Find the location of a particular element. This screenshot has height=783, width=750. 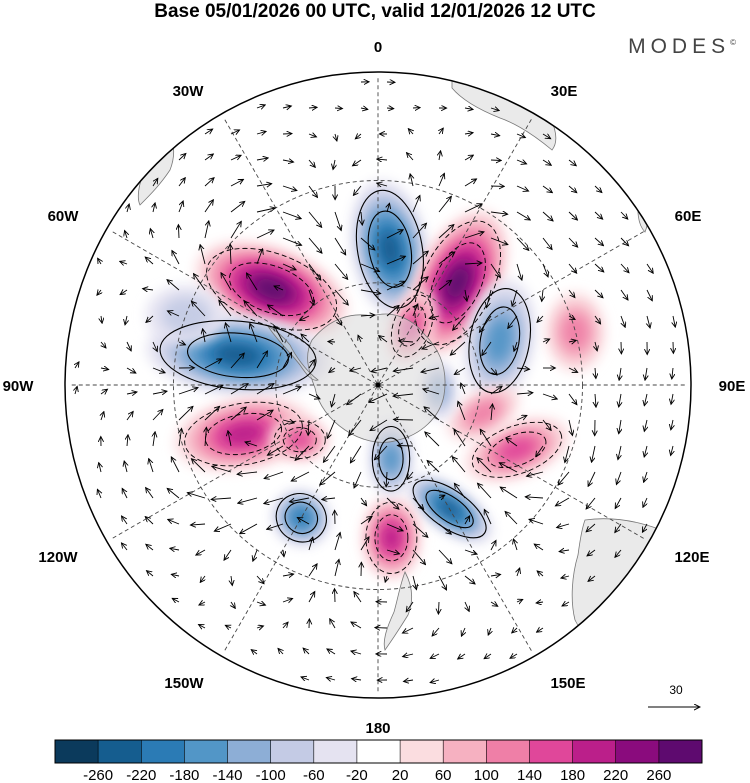

colorbar-tick-label: -220 is located at coordinates (141, 775).